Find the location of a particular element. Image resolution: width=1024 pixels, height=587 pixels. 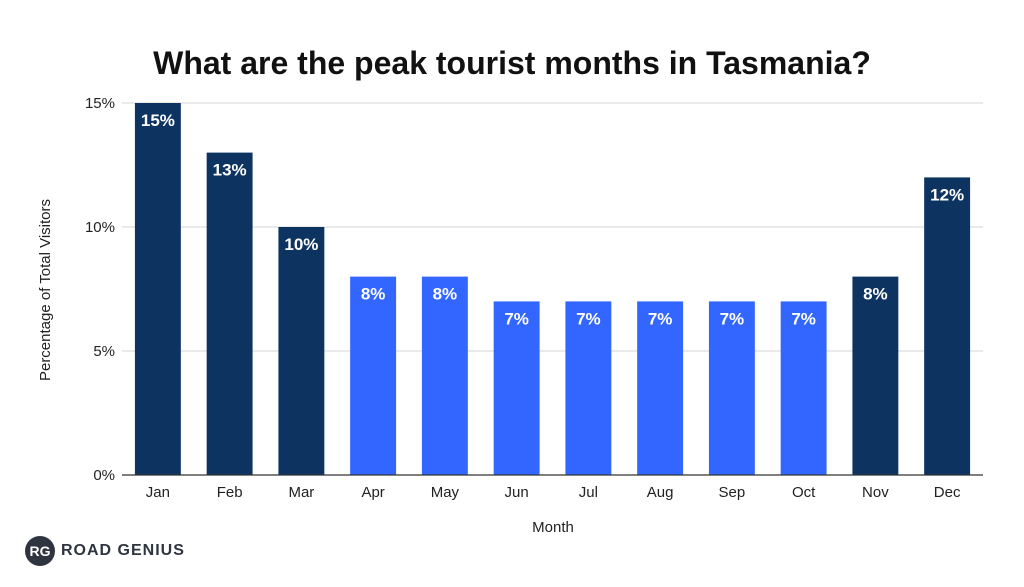

y-axis-title: Percentage of Total Visitors is located at coordinates (45, 290).